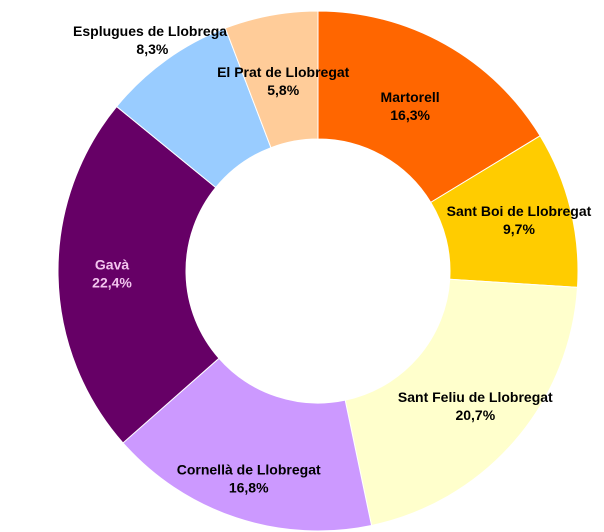  What do you see at coordinates (410, 115) in the screenshot?
I see `slice-value: 16,3%` at bounding box center [410, 115].